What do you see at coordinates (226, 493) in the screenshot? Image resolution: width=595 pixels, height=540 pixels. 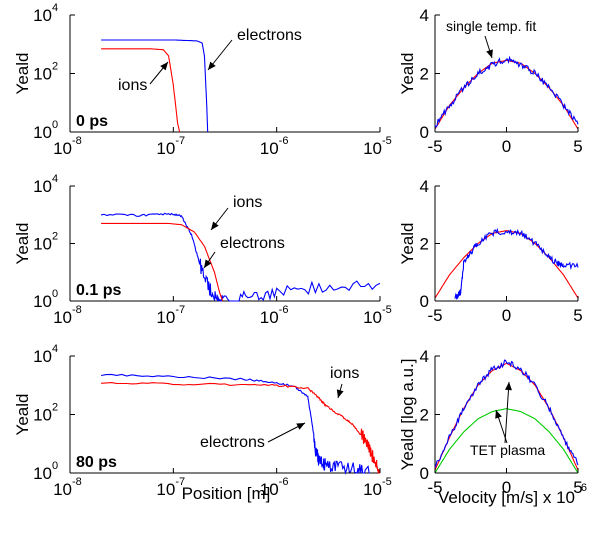 I see `x-axis-label-position: Position [m]` at bounding box center [226, 493].